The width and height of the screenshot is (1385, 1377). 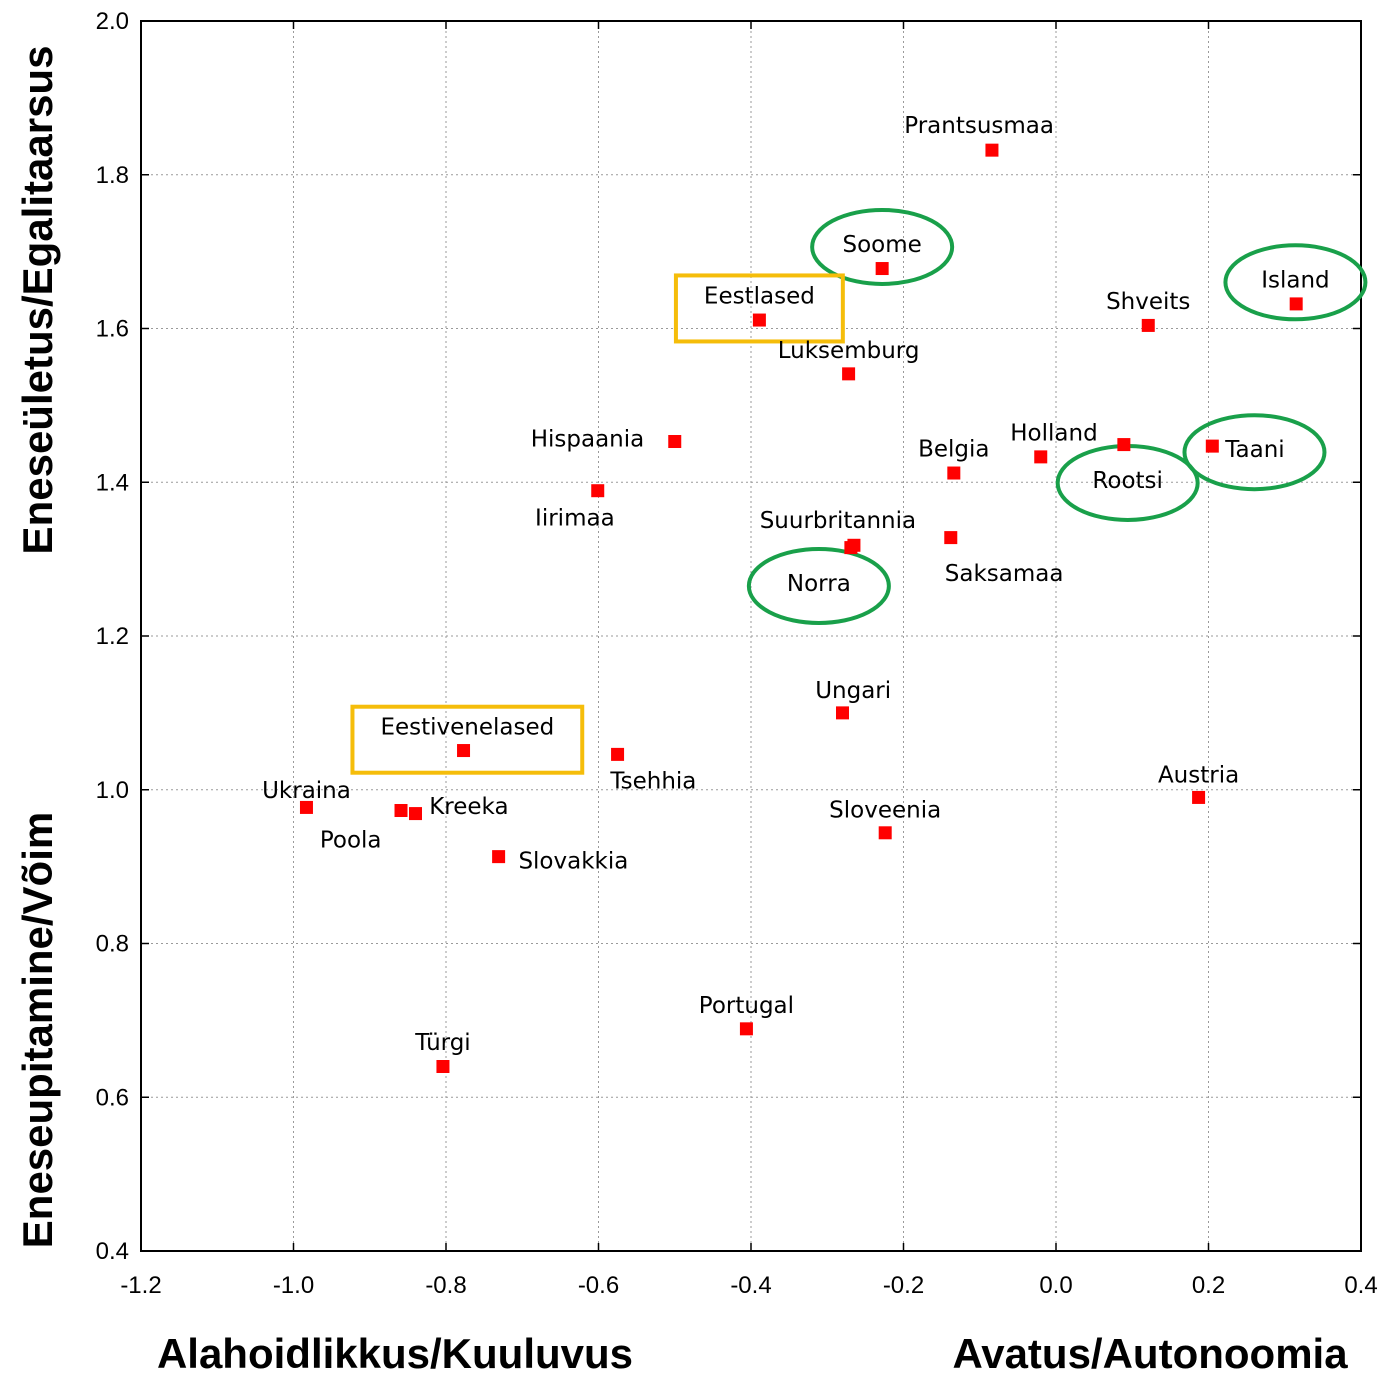 What do you see at coordinates (112, 175) in the screenshot?
I see `y-tick-label: 1.8` at bounding box center [112, 175].